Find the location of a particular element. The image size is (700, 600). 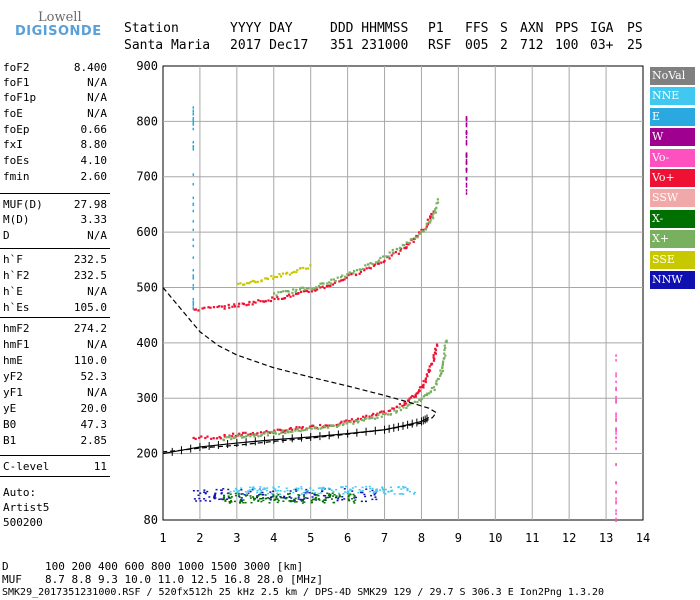

header-label-ffs: FFS is located at coordinates (477, 28).